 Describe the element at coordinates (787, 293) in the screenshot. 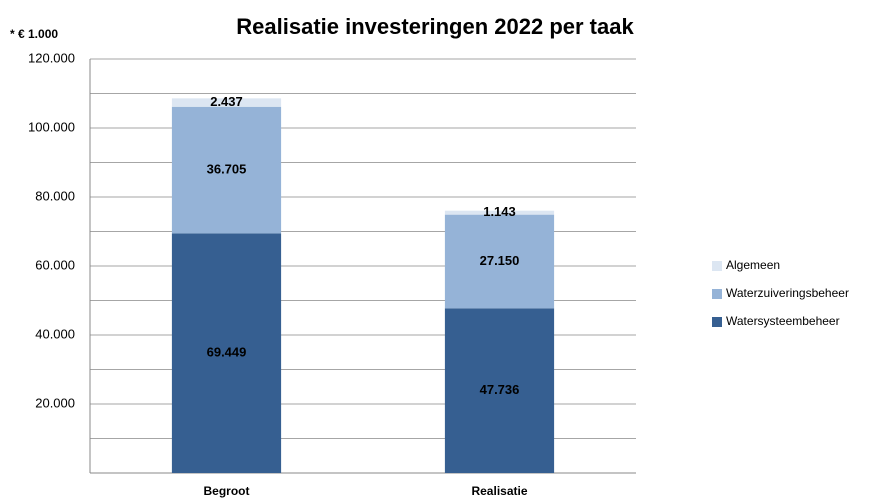

I see `legend-label: Waterzuiveringsbeheer` at that location.